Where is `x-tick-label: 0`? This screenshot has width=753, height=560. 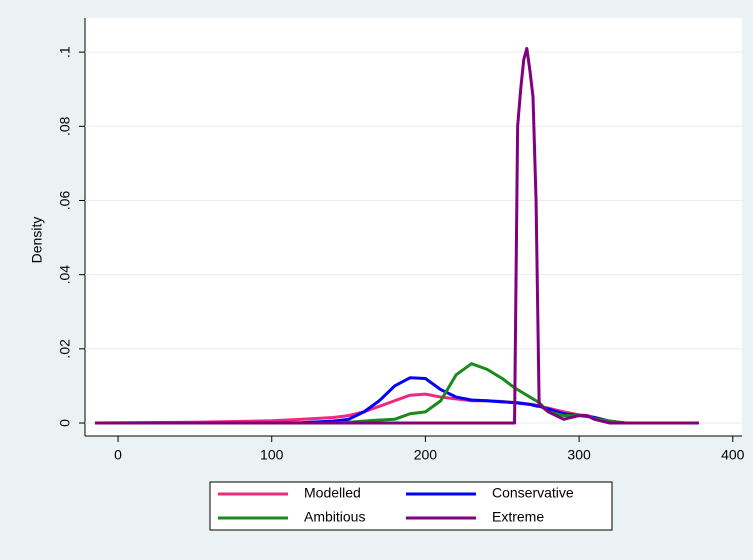 x-tick-label: 0 is located at coordinates (118, 455).